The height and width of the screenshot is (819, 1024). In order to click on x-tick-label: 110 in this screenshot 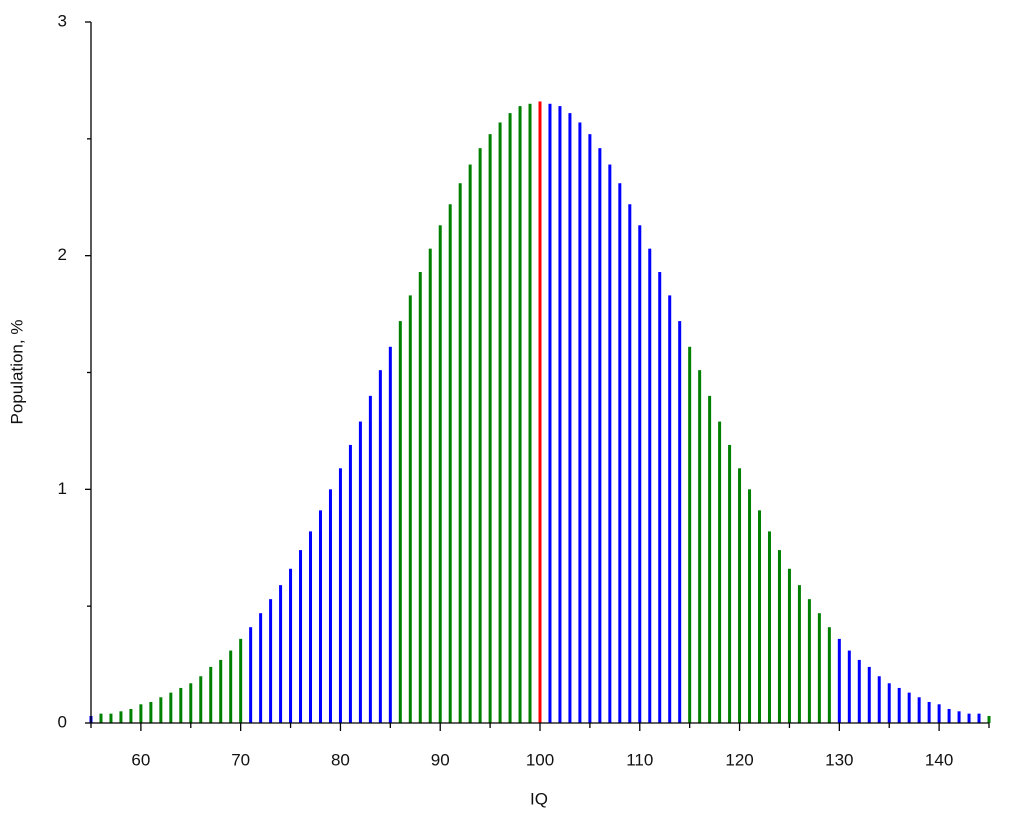, I will do `click(639, 759)`.